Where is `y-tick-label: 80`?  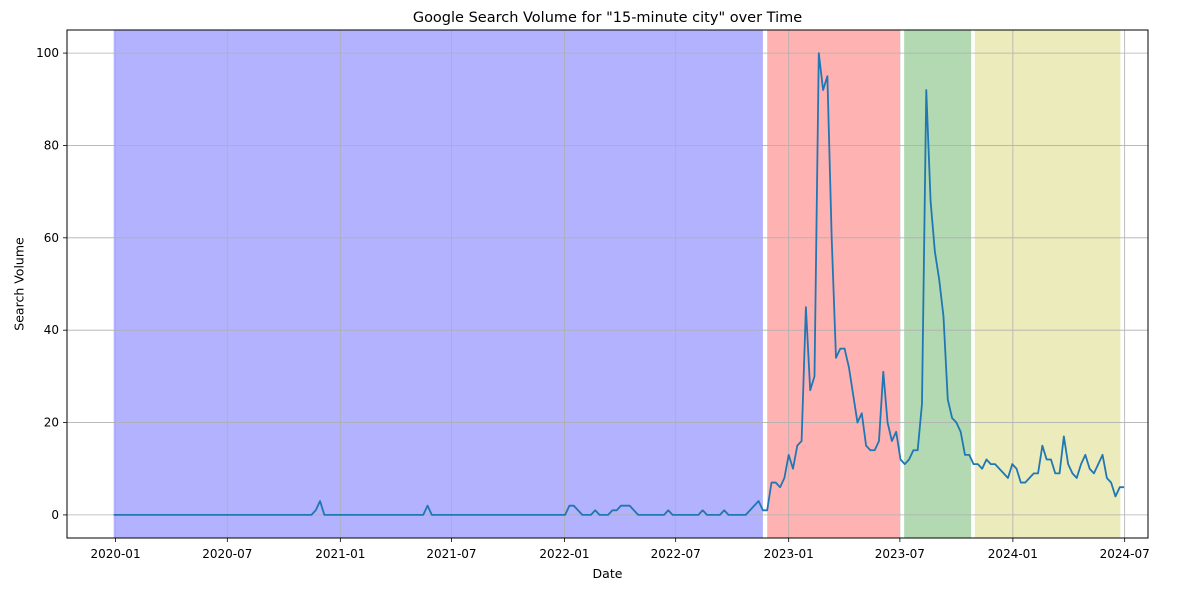 y-tick-label: 80 is located at coordinates (51, 145).